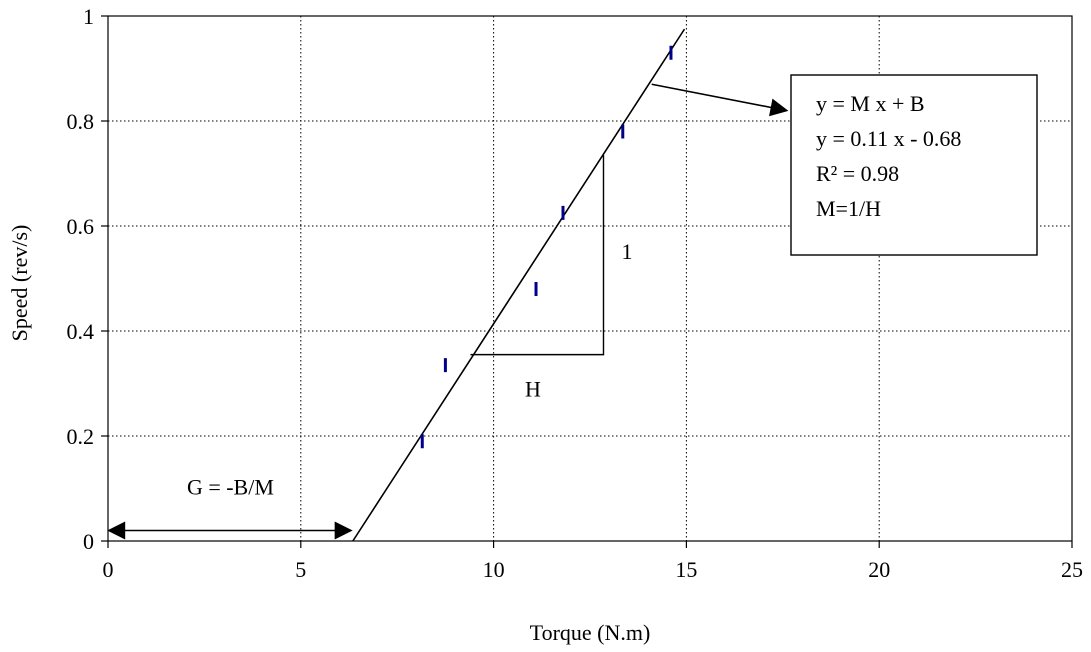  What do you see at coordinates (1072, 569) in the screenshot?
I see `x-tick-label: 25` at bounding box center [1072, 569].